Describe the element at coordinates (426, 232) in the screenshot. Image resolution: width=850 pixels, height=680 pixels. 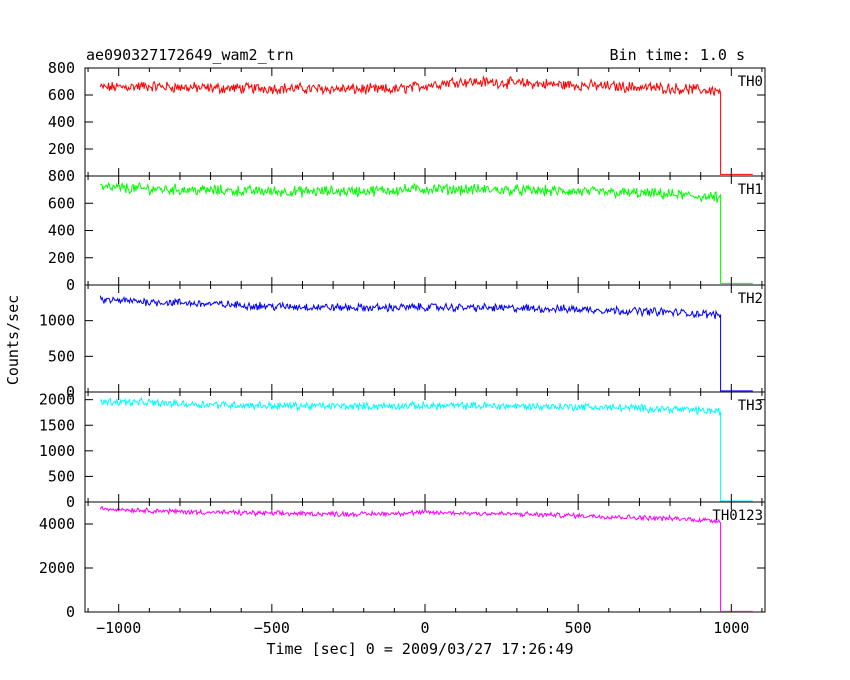
I see `series-line-th1` at that location.